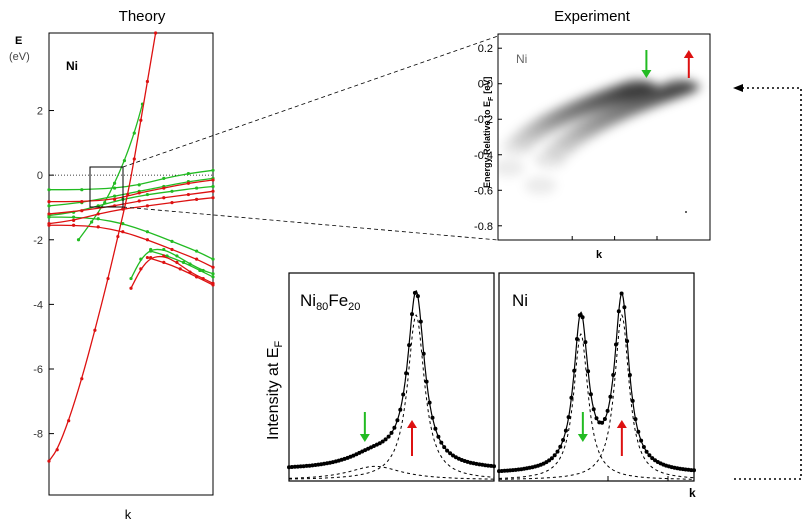 The image size is (810, 526). Describe the element at coordinates (18, 41) in the screenshot. I see `theory-ylabel: E` at that location.